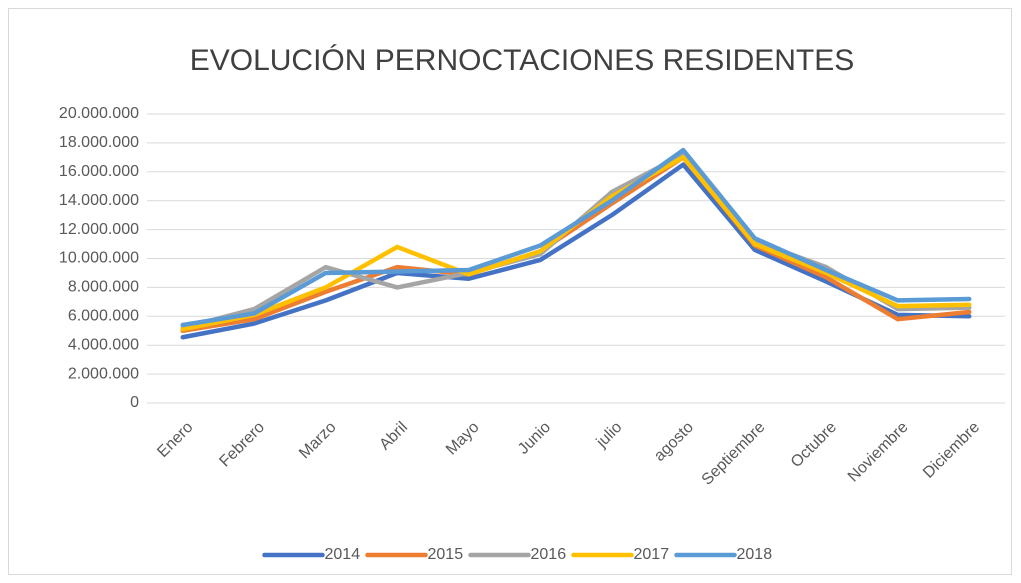 The height and width of the screenshot is (583, 1021). What do you see at coordinates (134, 402) in the screenshot?
I see `y-tick-label: 0` at bounding box center [134, 402].